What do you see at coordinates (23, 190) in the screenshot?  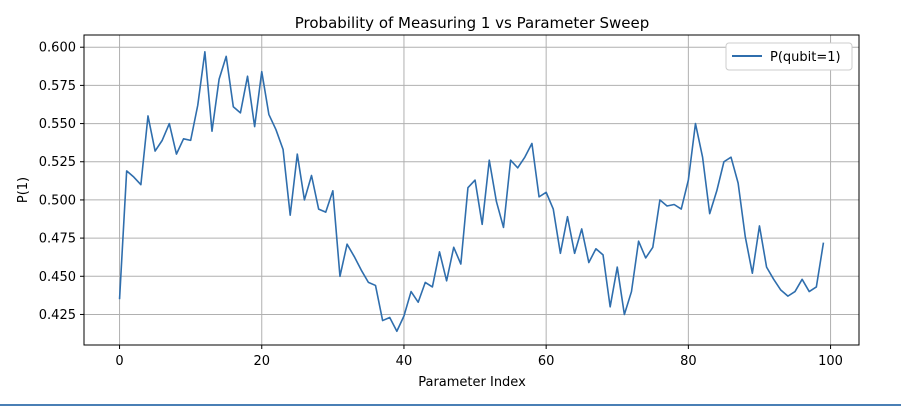 I see `y-axis-label: P(1)` at bounding box center [23, 190].